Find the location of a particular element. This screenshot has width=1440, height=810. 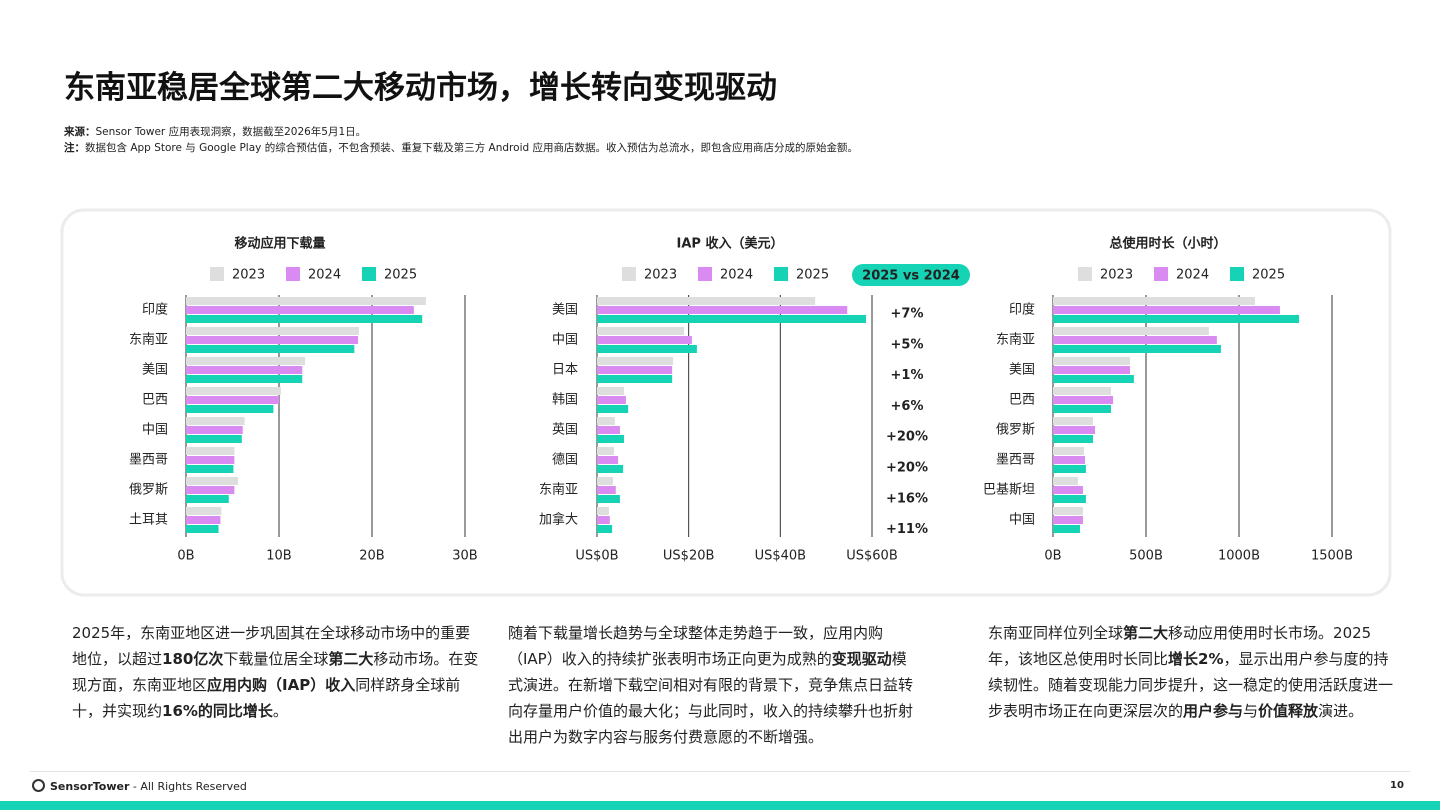

chart-title: 总使用时长（小时） is located at coordinates (1167, 244).